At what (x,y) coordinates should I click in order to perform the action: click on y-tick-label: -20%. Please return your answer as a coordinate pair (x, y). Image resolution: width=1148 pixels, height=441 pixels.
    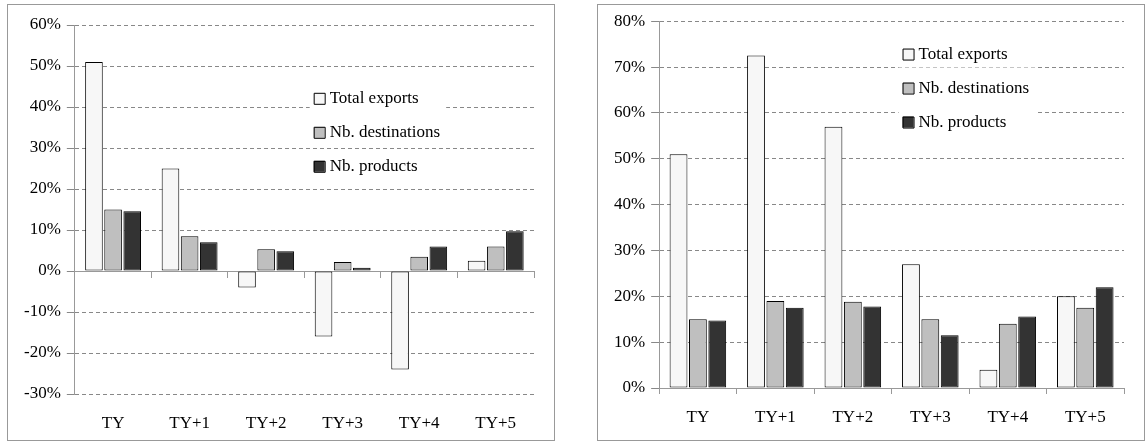
    Looking at the image, I should click on (42, 352).